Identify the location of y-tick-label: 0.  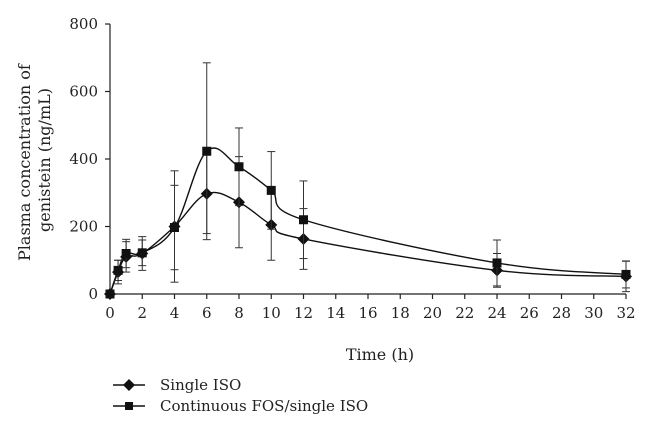
(93, 294).